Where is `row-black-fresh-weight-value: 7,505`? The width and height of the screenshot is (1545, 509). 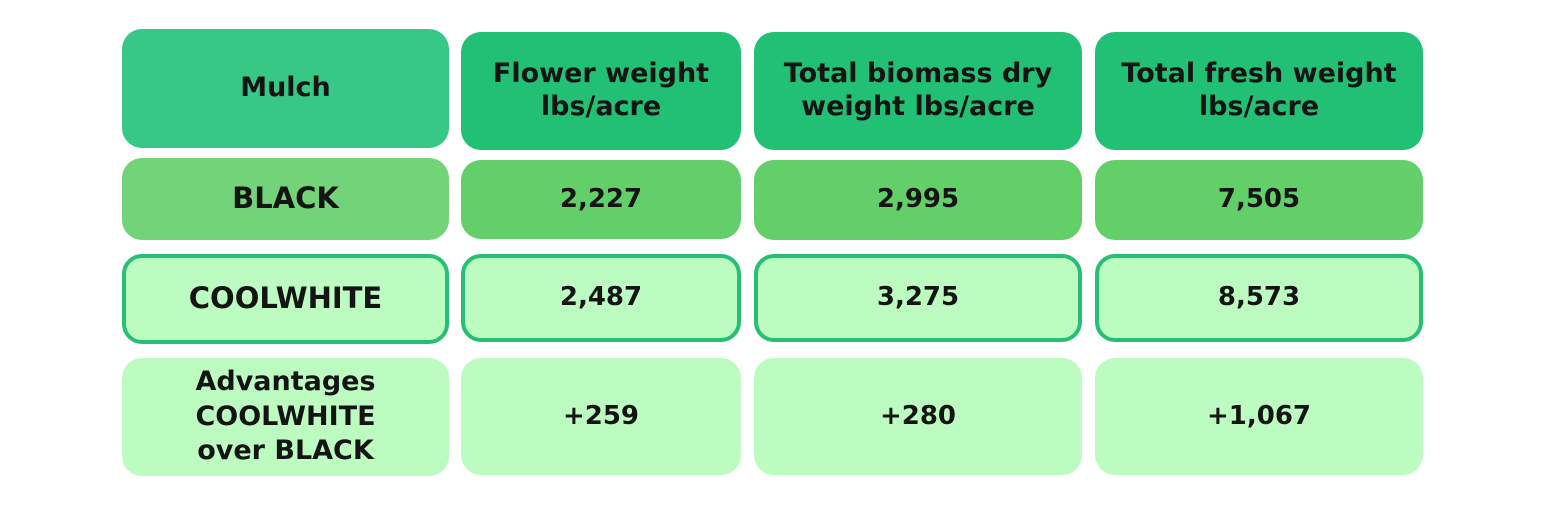
row-black-fresh-weight-value: 7,505 is located at coordinates (1259, 199).